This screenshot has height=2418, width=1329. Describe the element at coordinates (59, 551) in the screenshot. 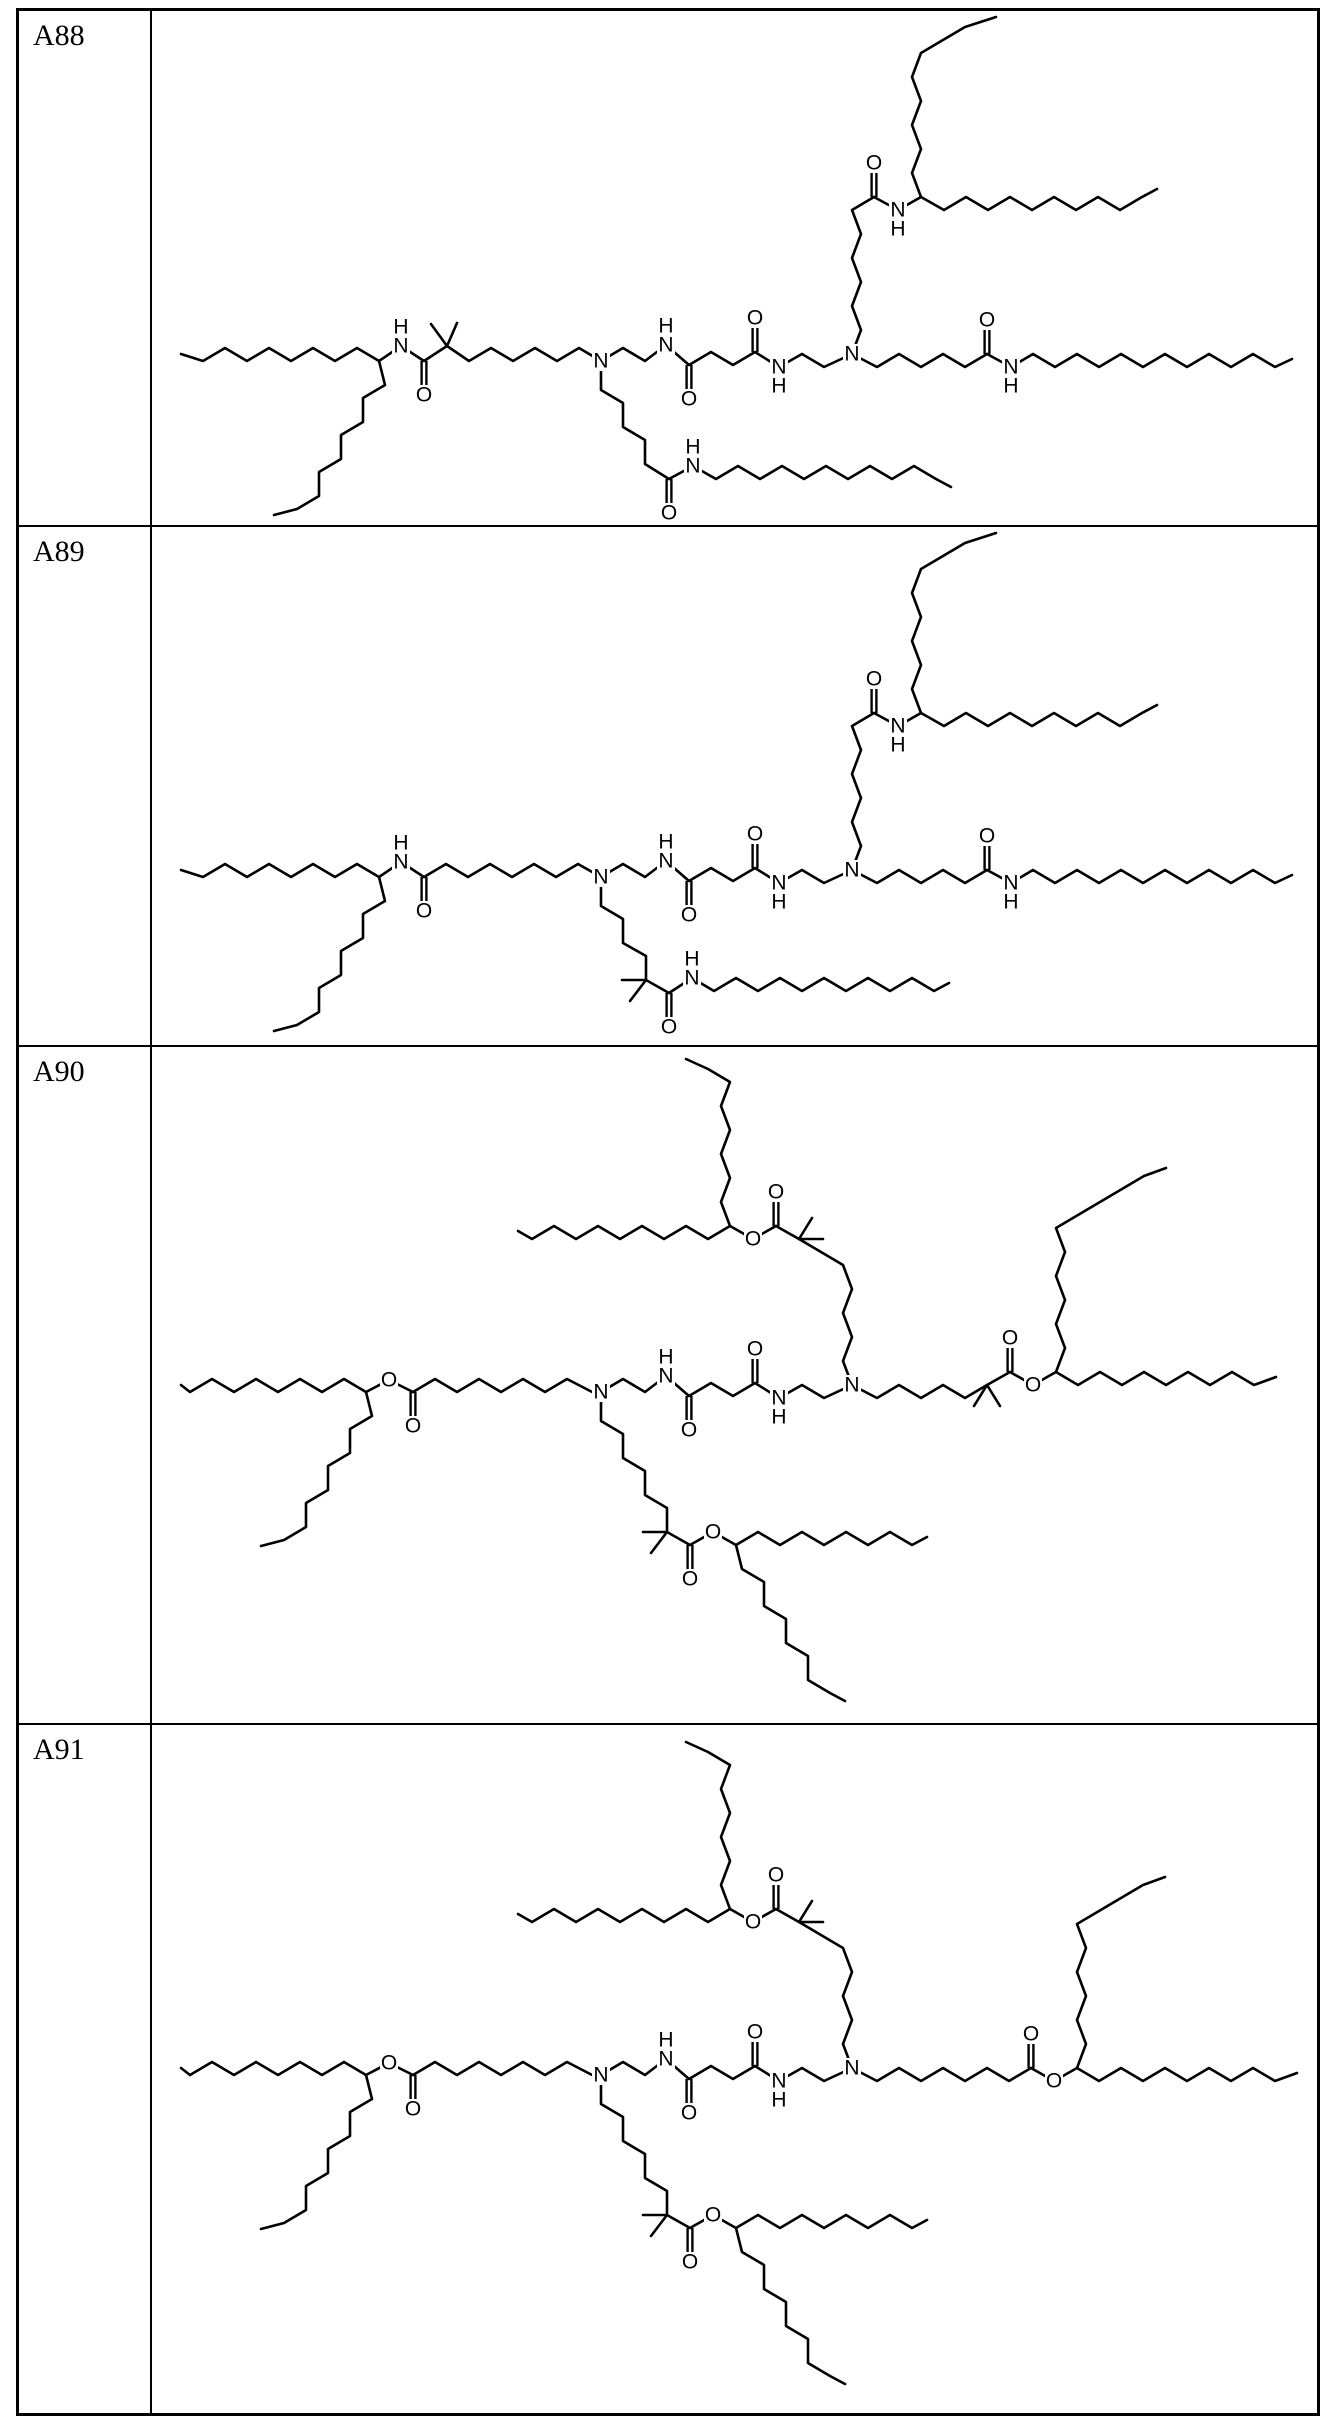

I see `compound-id: A89` at that location.